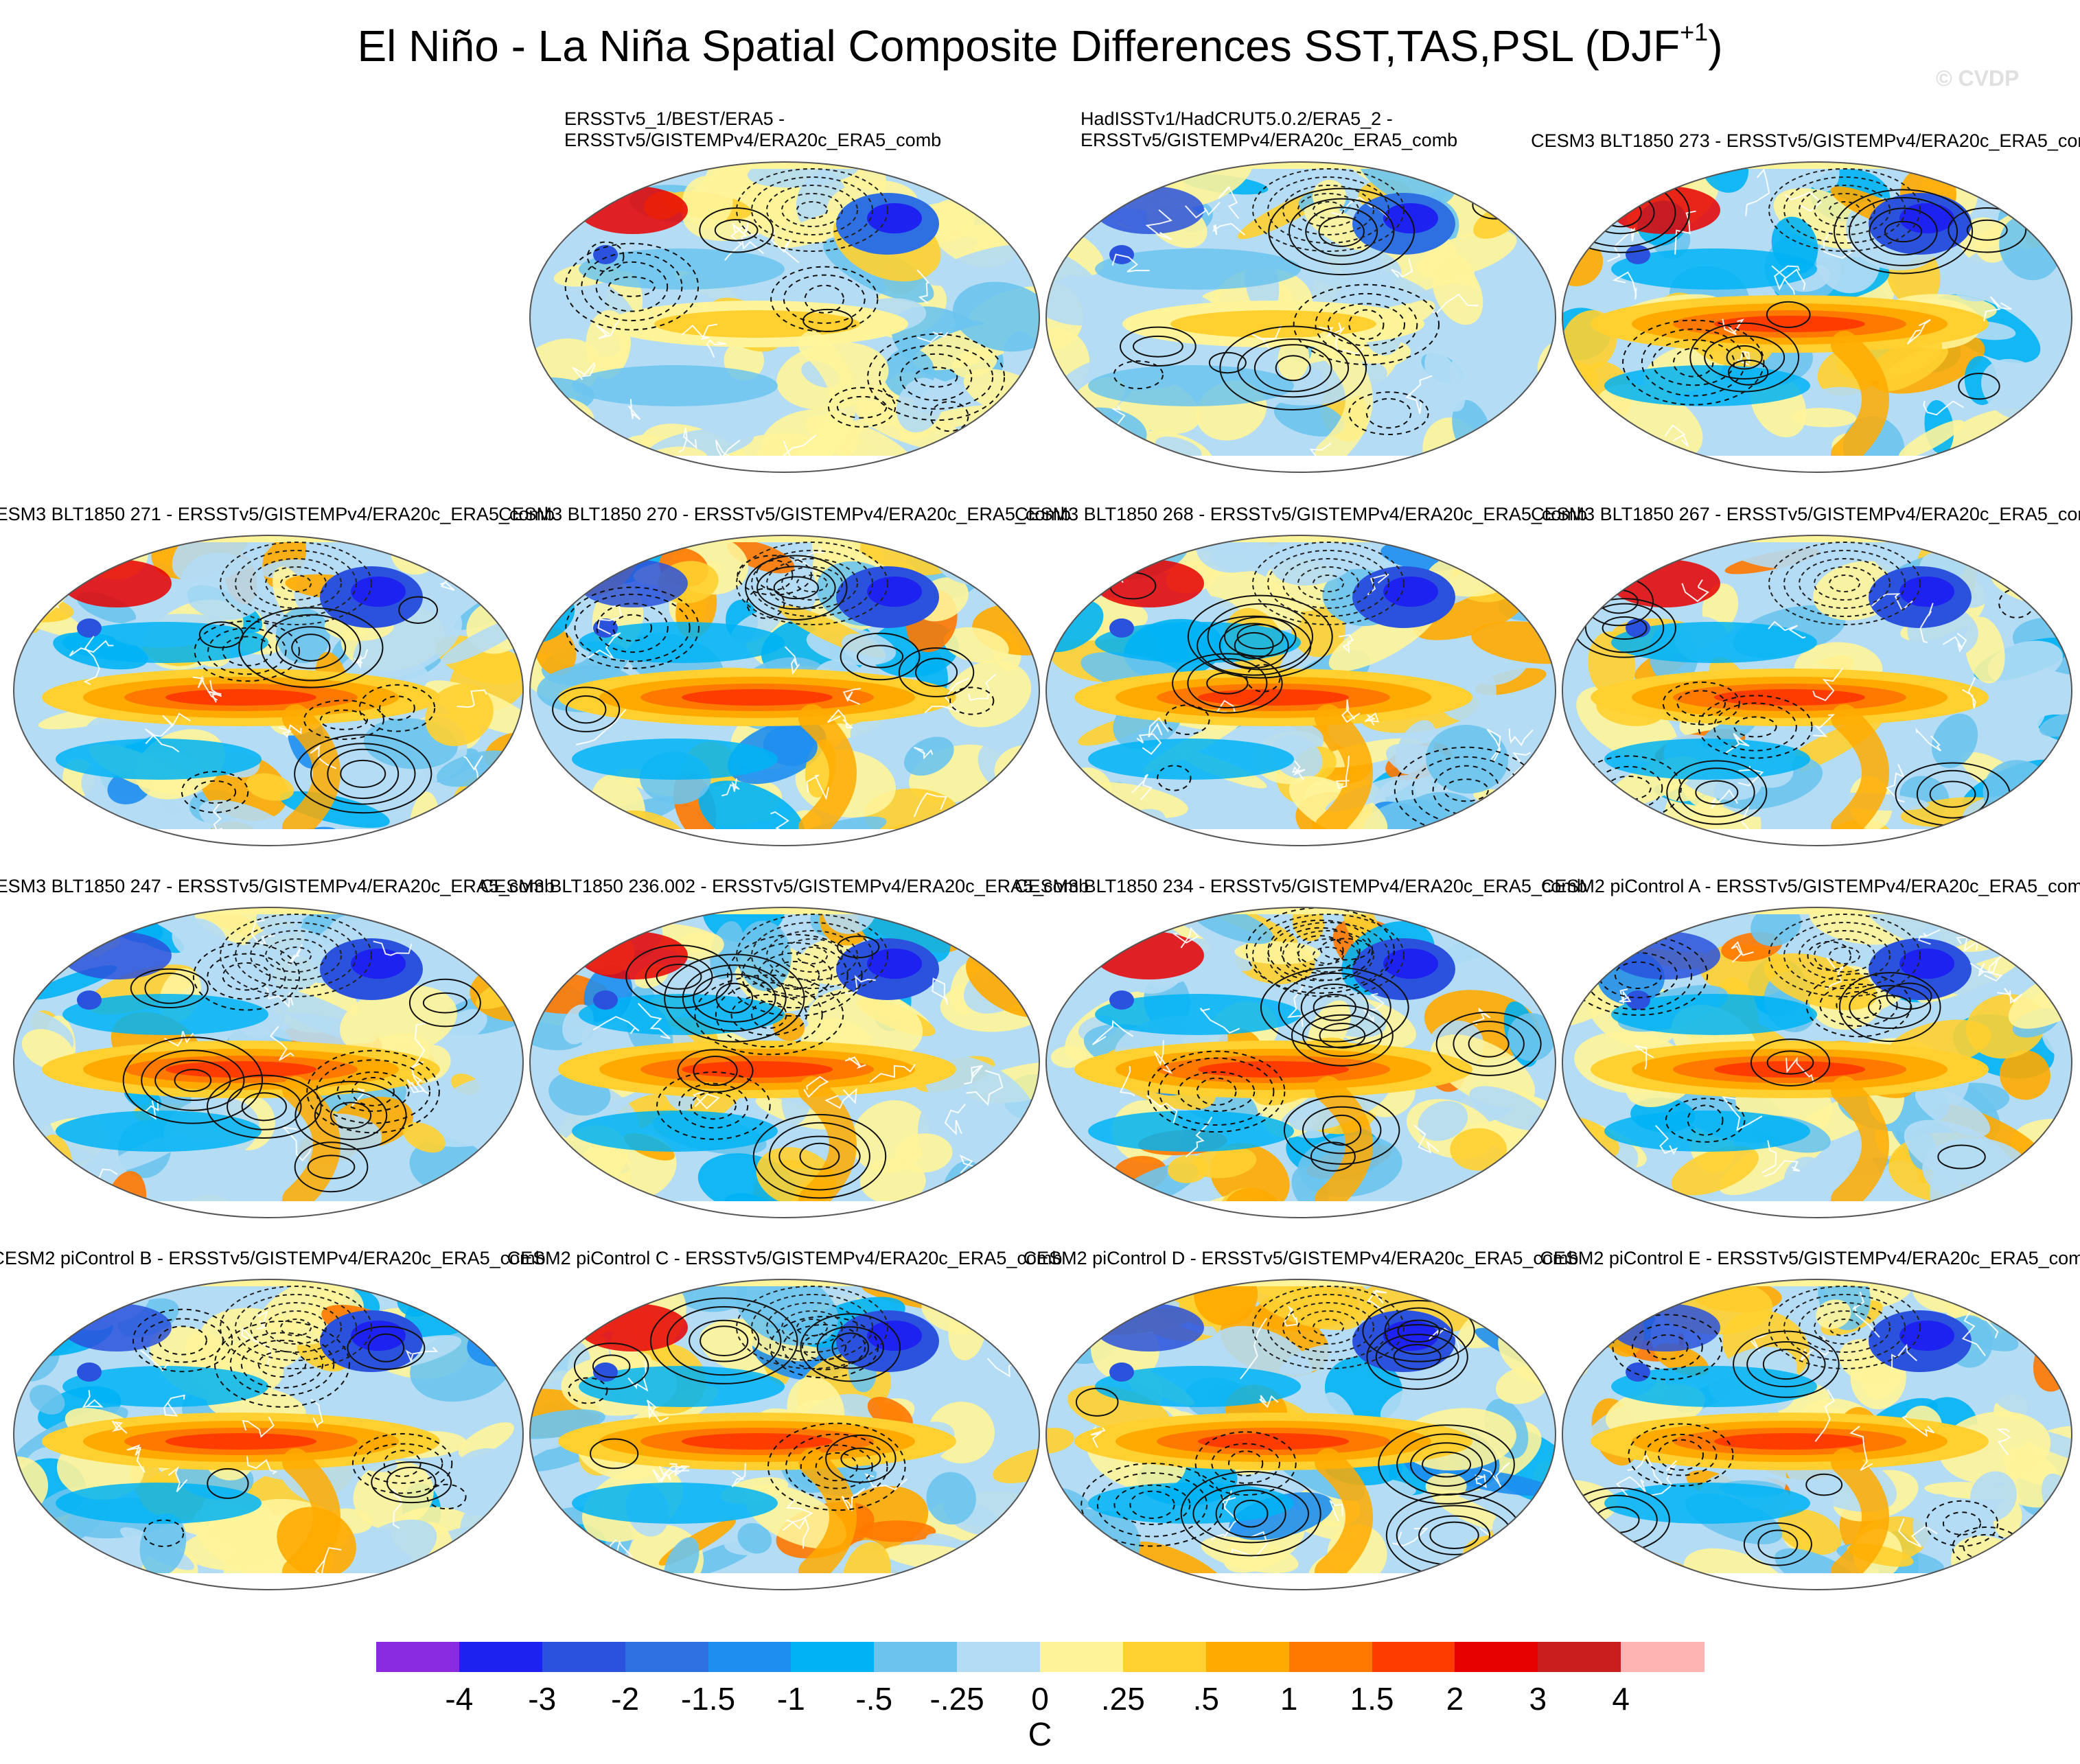 This screenshot has height=1764, width=2080. Describe the element at coordinates (874, 1699) in the screenshot. I see `colorbar-tick-label: -.5` at that location.